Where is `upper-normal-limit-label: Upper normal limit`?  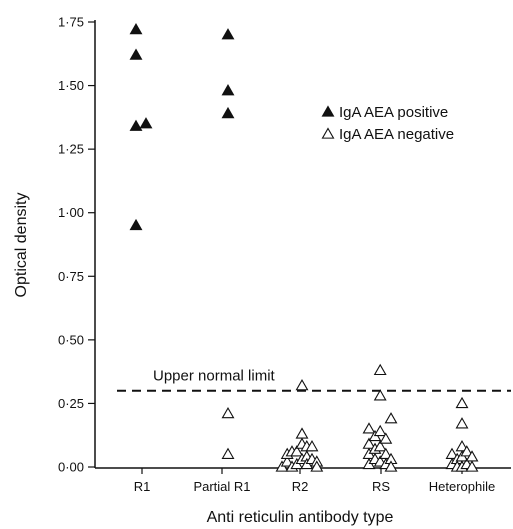 upper-normal-limit-label: Upper normal limit is located at coordinates (214, 376).